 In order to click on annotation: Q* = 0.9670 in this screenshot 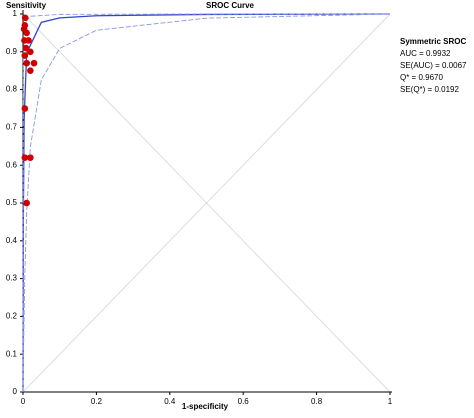, I will do `click(421, 77)`.